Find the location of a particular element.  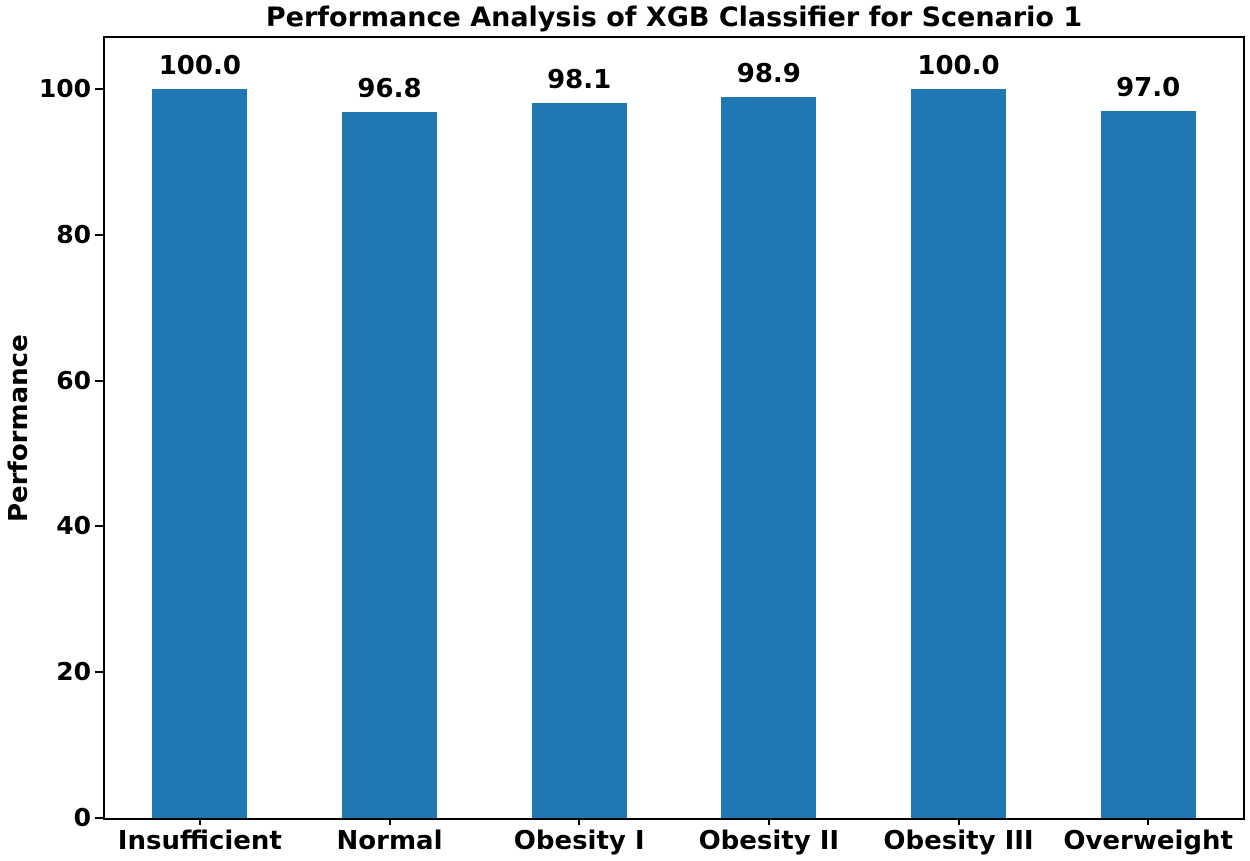

bar-value-label: 97.0 is located at coordinates (1148, 87).